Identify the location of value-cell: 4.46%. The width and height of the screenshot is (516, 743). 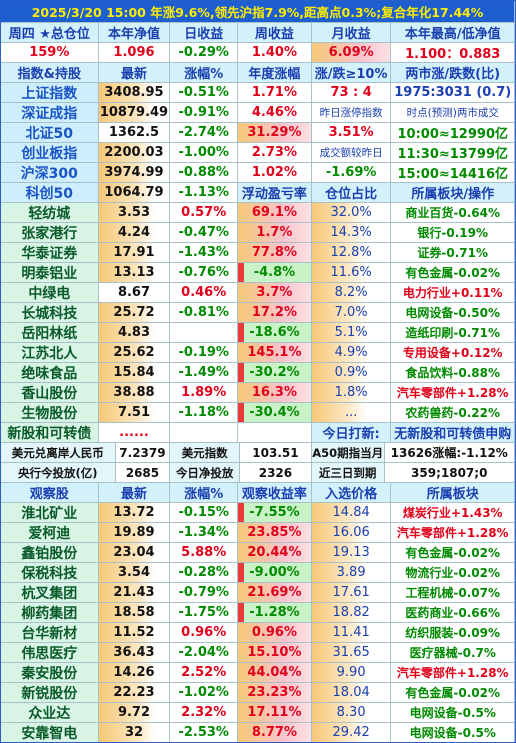
(275, 113).